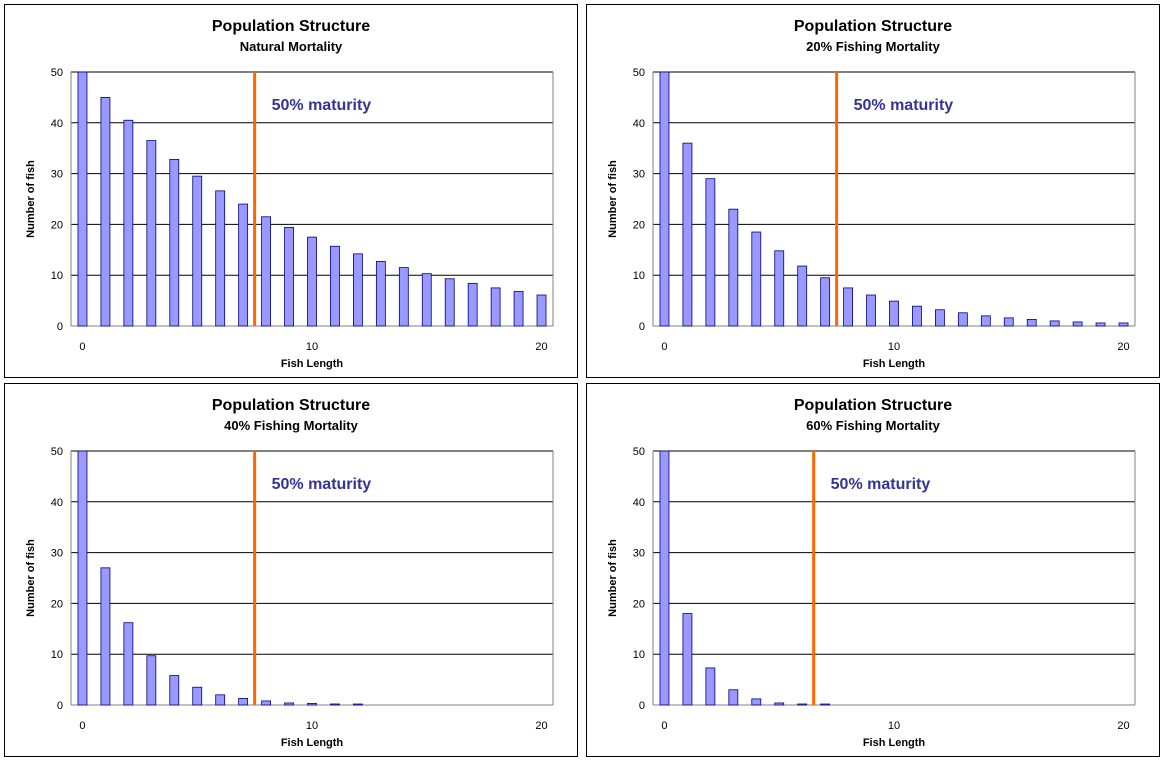  I want to click on chart-subtitle: 20% Fishing Mortality, so click(873, 46).